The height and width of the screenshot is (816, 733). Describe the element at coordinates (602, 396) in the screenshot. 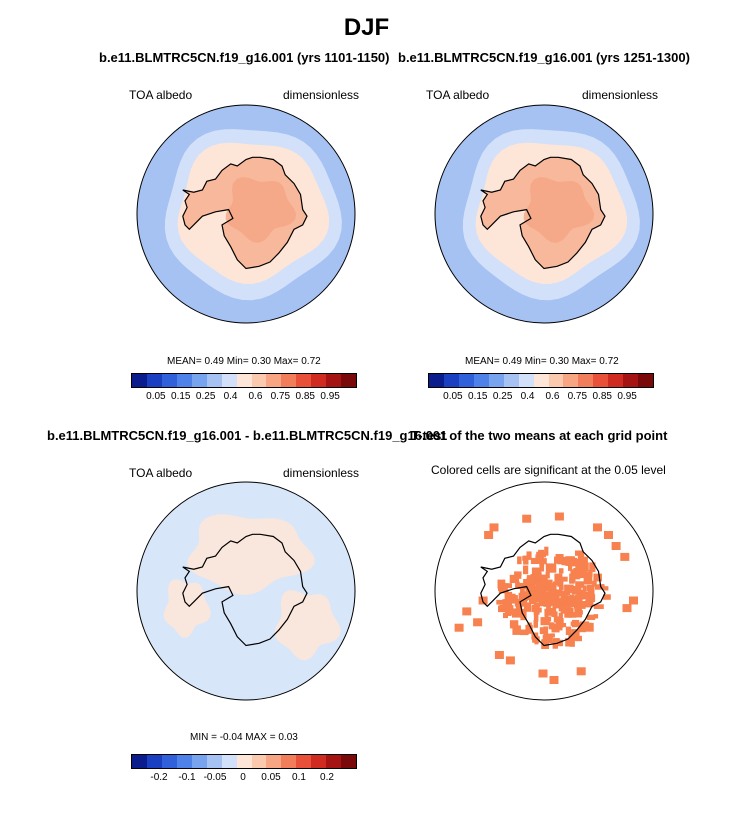

I see `colorbar-tick-label: 0.85` at that location.